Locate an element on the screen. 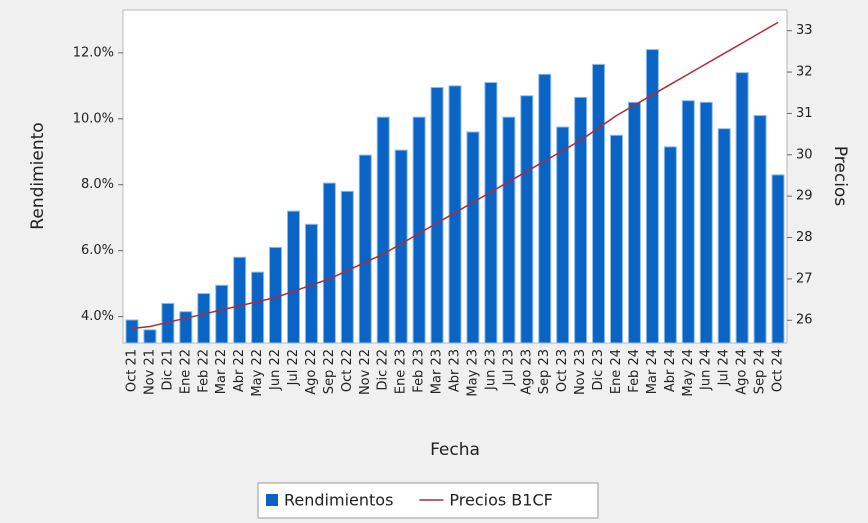 This screenshot has width=868, height=523. x-tick-label: Jul 23 is located at coordinates (508, 367).